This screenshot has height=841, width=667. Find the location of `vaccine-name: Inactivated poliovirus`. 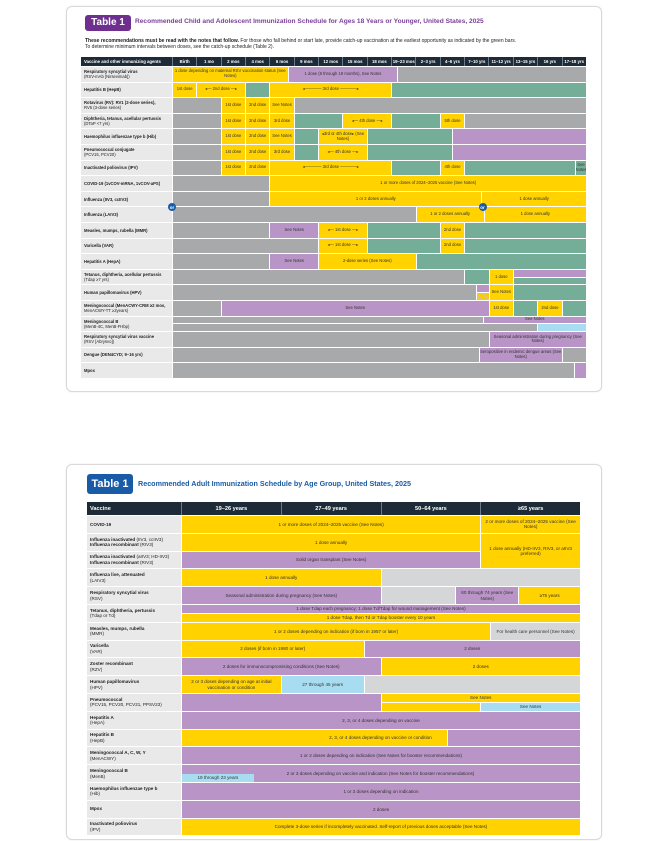

vaccine-name: Inactivated poliovirus is located at coordinates (114, 824).